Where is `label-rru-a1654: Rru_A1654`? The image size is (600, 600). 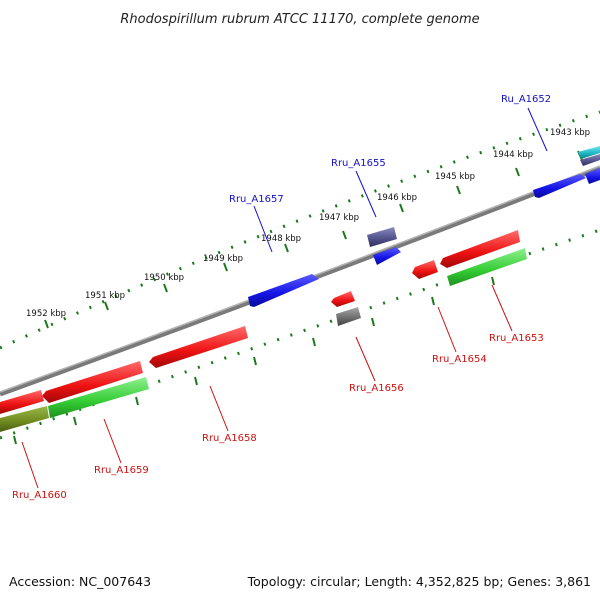 label-rru-a1654: Rru_A1654 is located at coordinates (459, 359).